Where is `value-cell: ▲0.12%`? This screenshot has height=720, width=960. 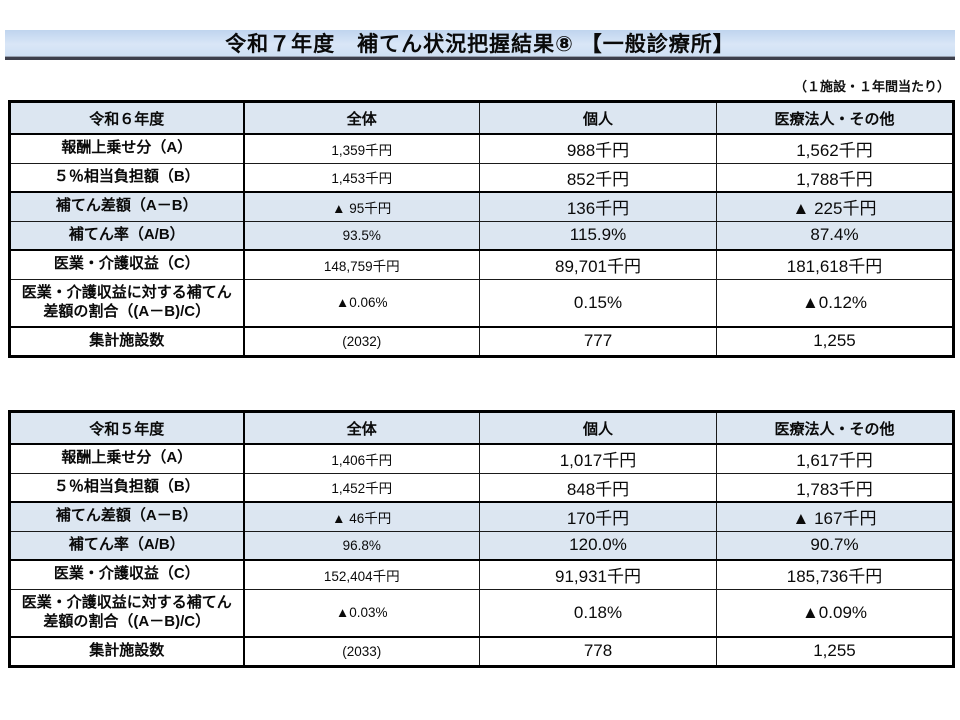 value-cell: ▲0.12% is located at coordinates (835, 303).